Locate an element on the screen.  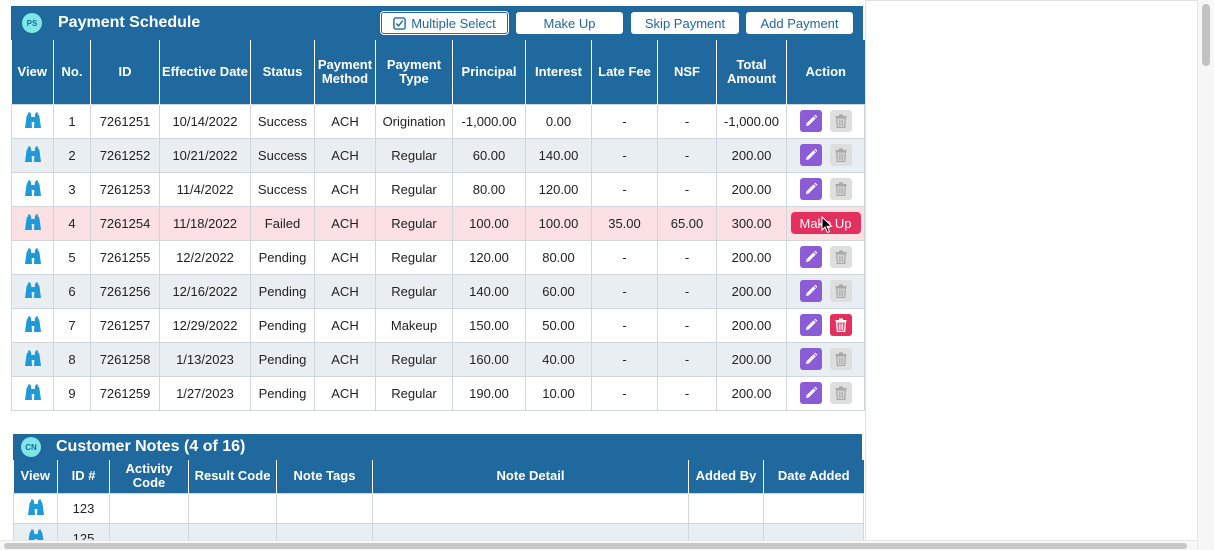
cell-principal: 140.00 is located at coordinates (489, 291).